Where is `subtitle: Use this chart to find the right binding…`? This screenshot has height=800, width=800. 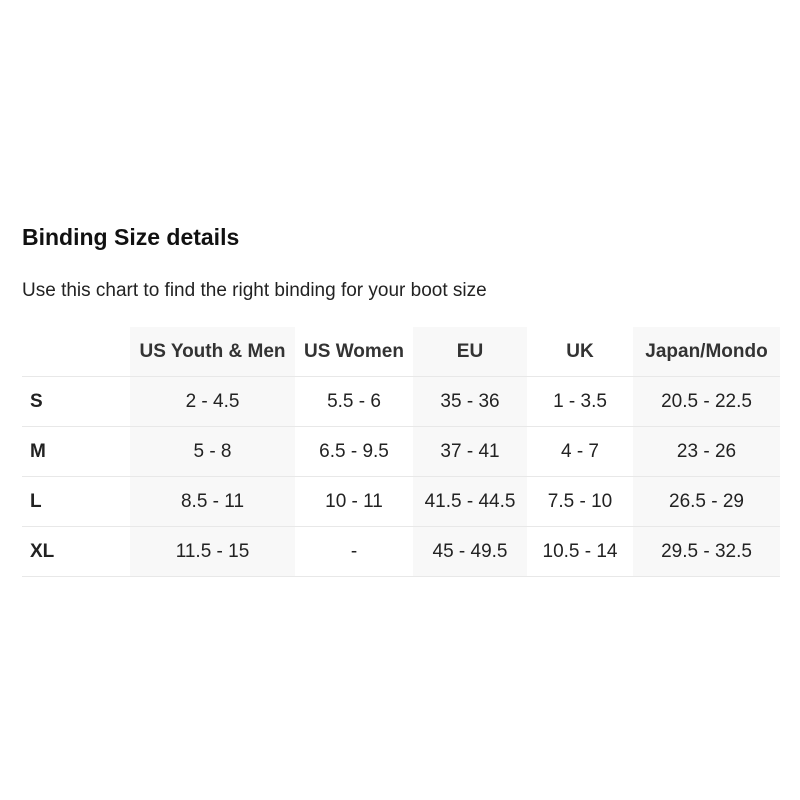
subtitle: Use this chart to find the right binding… is located at coordinates (254, 290).